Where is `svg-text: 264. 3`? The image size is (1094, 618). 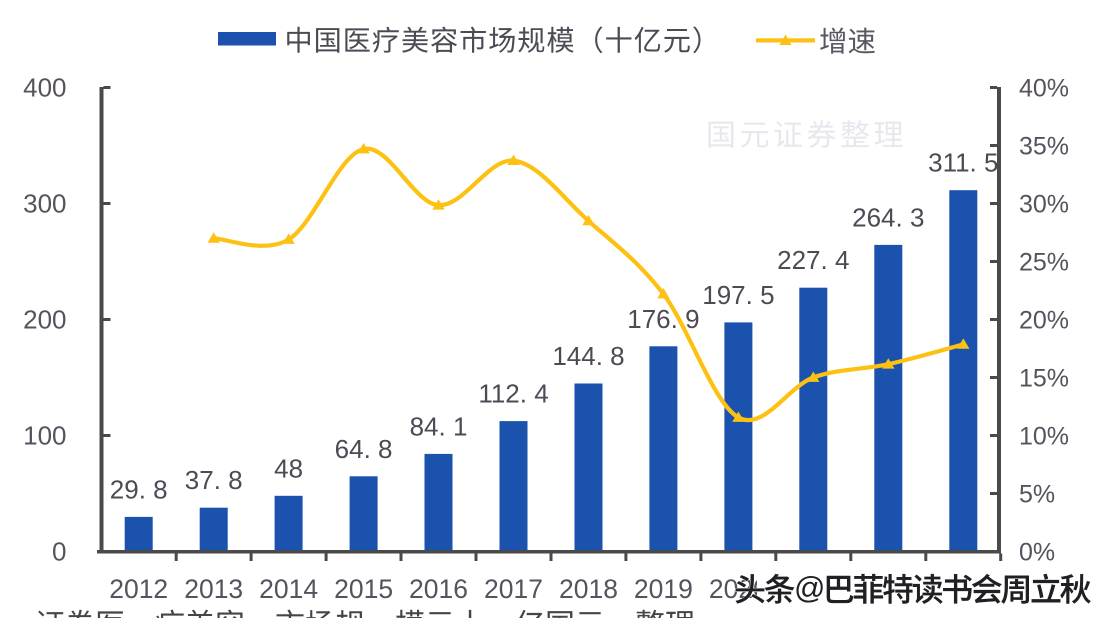
svg-text: 264. 3 is located at coordinates (888, 217).